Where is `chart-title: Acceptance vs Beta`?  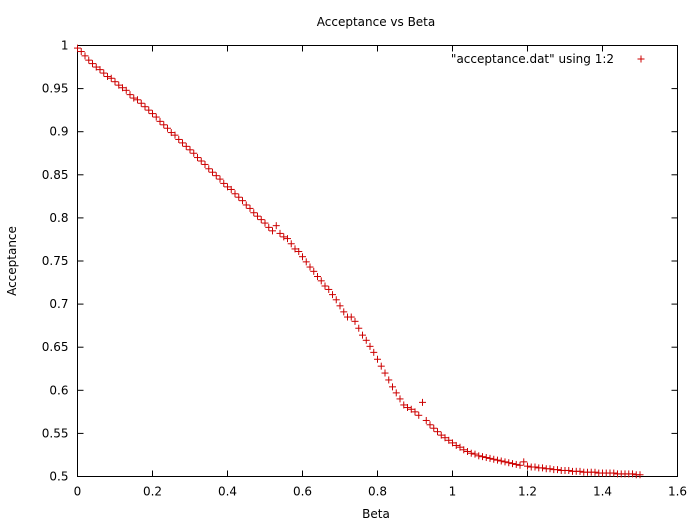 chart-title: Acceptance vs Beta is located at coordinates (376, 22).